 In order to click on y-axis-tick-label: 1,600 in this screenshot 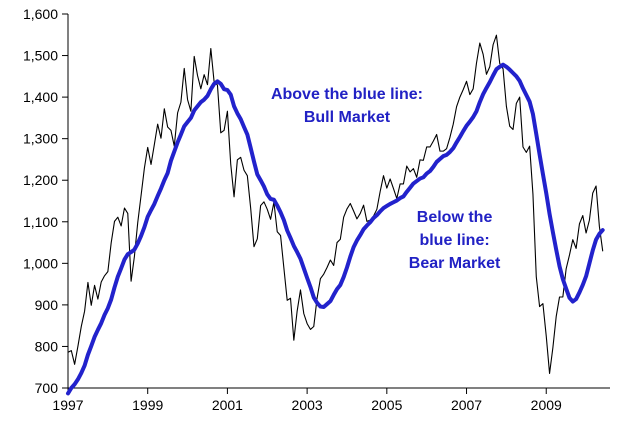, I will do `click(40, 14)`.